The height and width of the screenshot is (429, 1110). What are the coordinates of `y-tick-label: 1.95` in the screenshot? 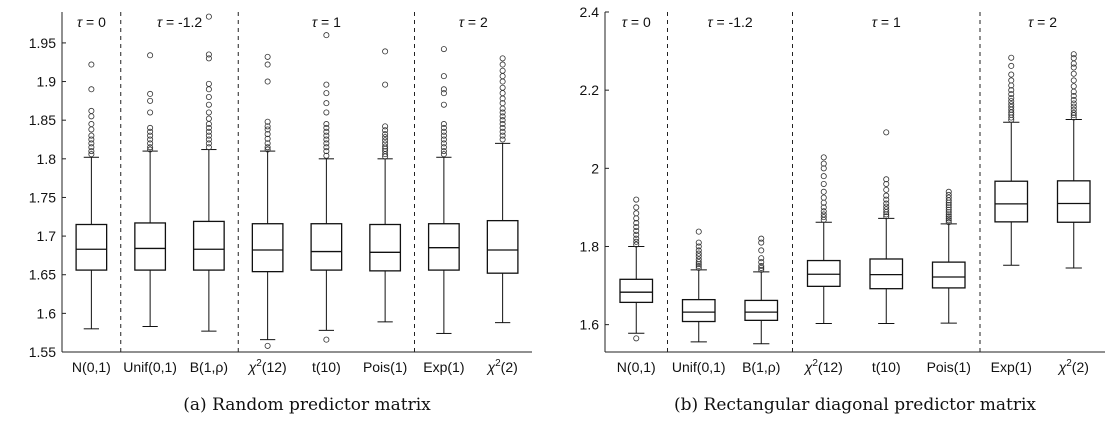 It's located at (42, 43).